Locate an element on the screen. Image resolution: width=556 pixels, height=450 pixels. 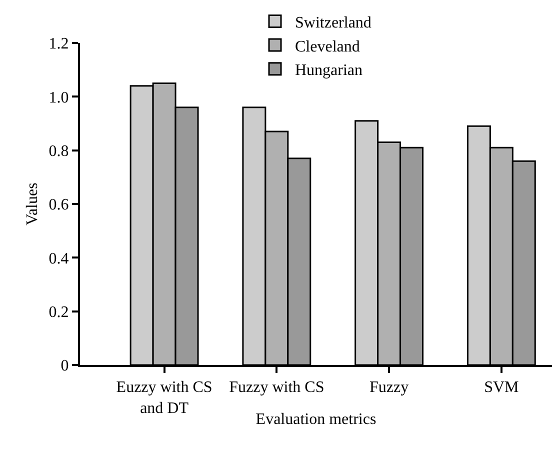
x-tick-label: Fuzzy with CS is located at coordinates (276, 387).